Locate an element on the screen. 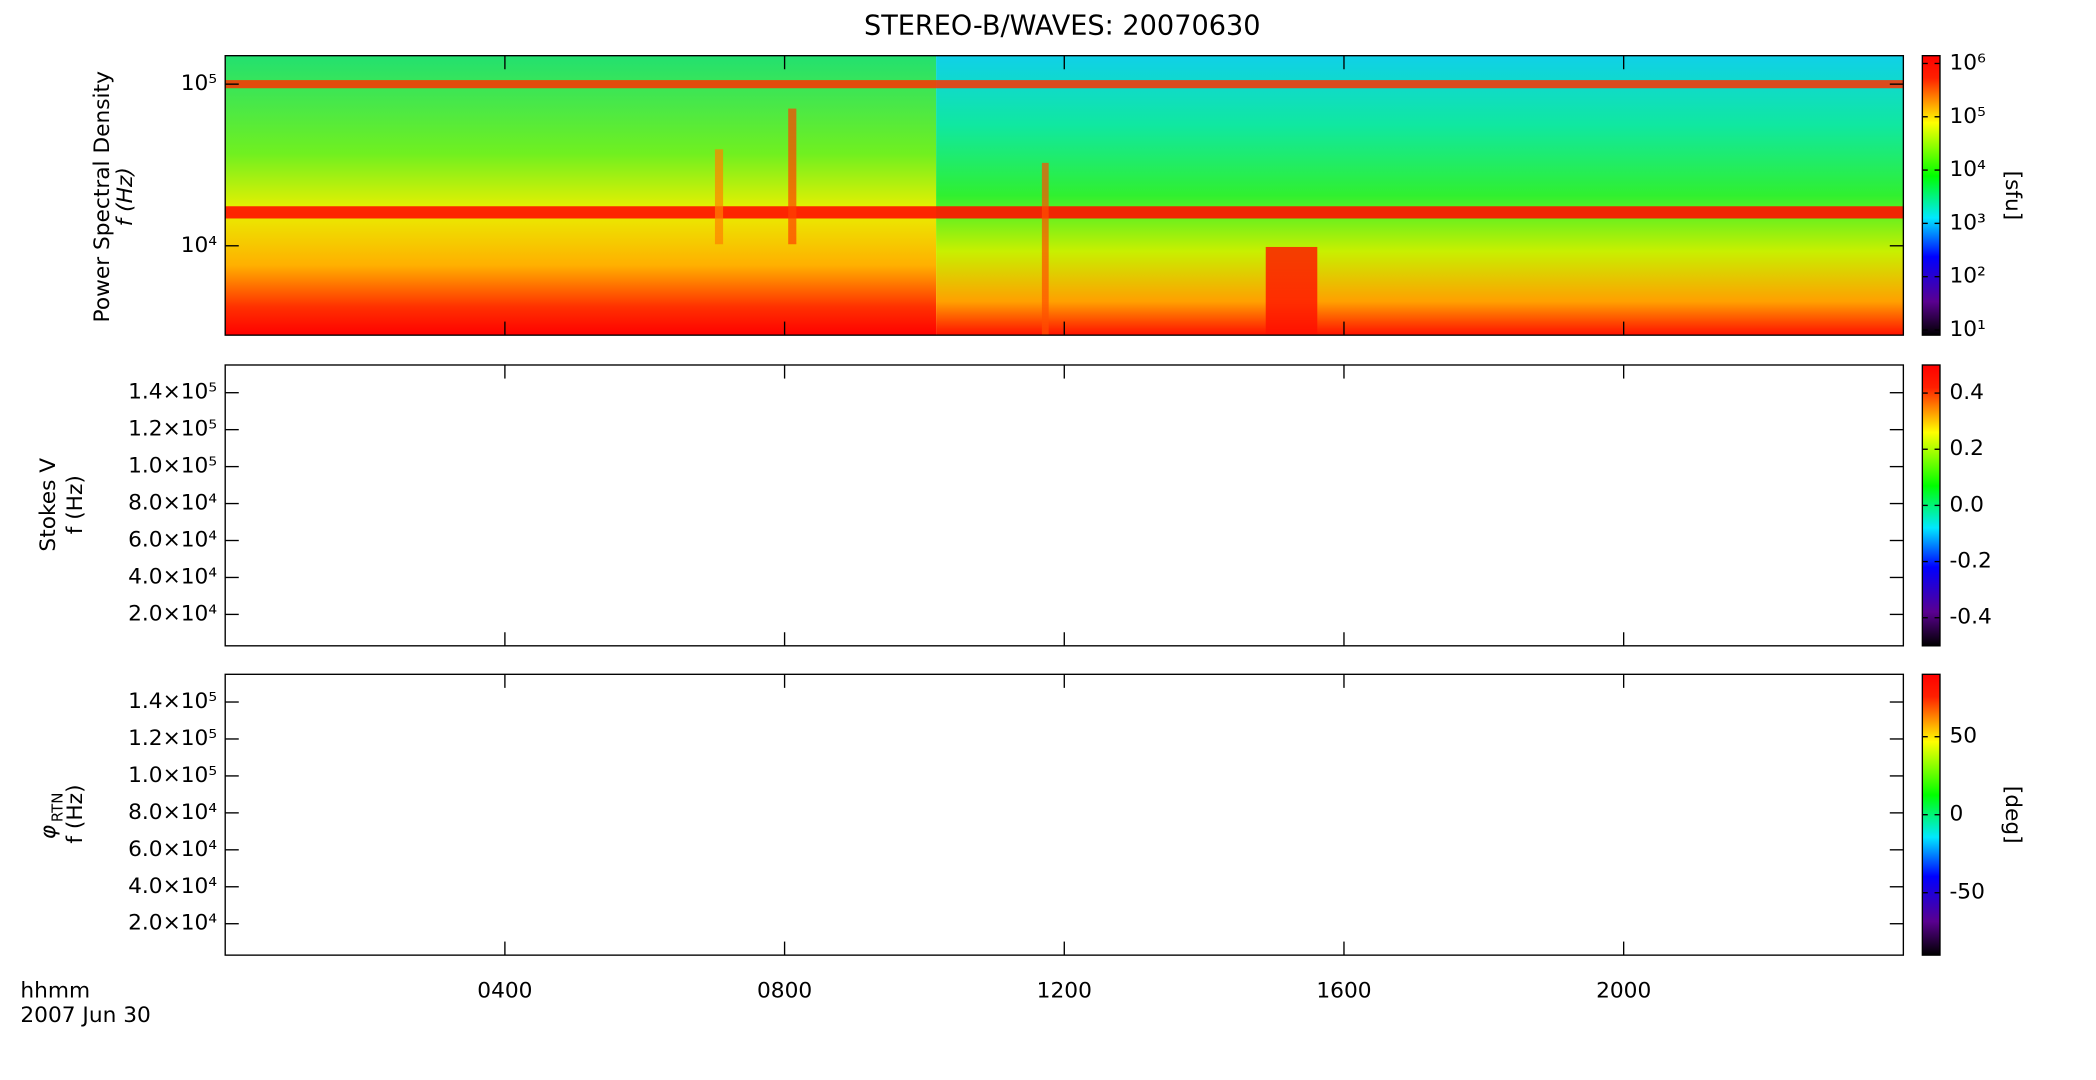  colorbar-tick-label: 10³ is located at coordinates (1967, 222).